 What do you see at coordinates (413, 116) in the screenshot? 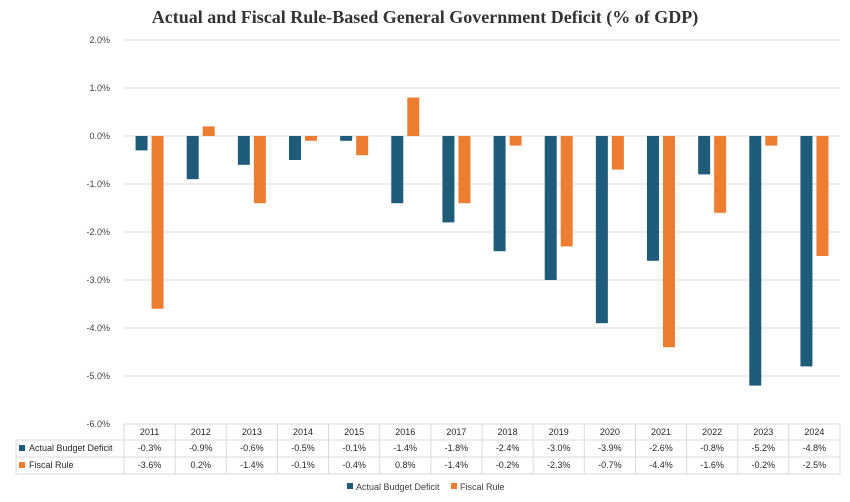
I see `bar-fiscal-rule-2016` at bounding box center [413, 116].